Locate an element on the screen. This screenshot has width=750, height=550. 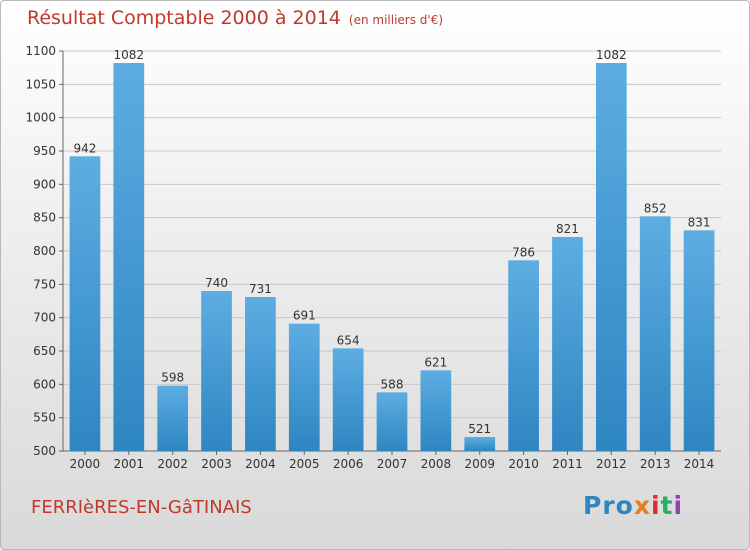
y-tick-label: 550 is located at coordinates (44, 418).